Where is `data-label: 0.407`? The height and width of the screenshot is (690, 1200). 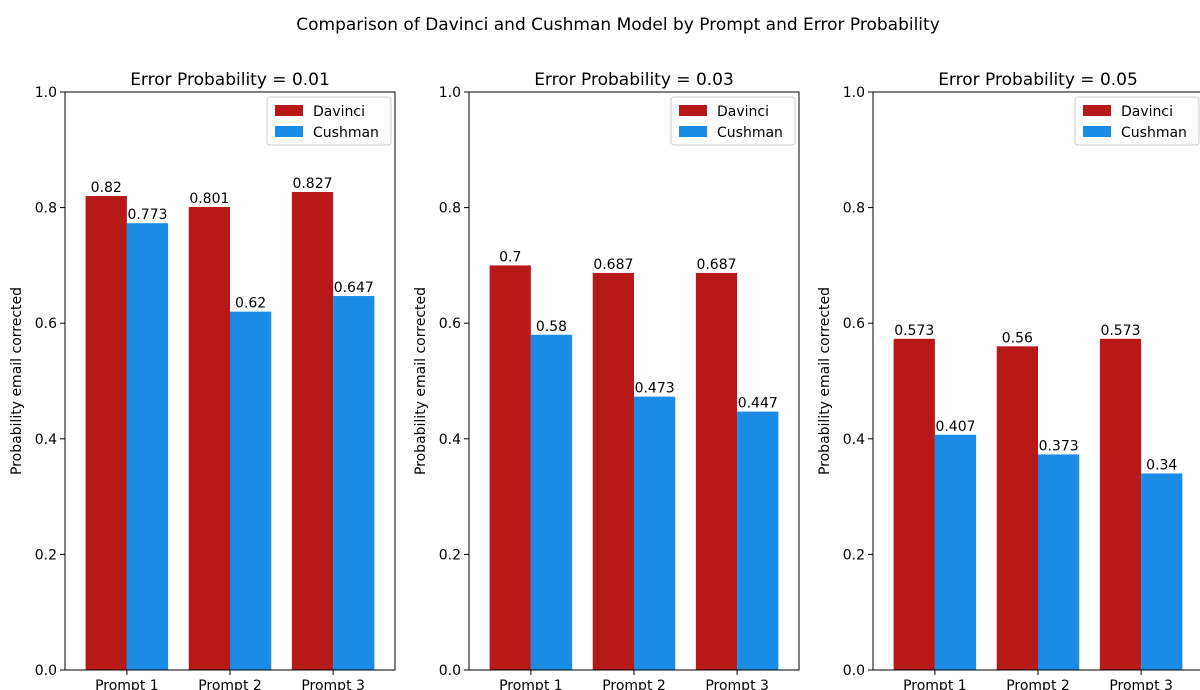
data-label: 0.407 is located at coordinates (955, 427).